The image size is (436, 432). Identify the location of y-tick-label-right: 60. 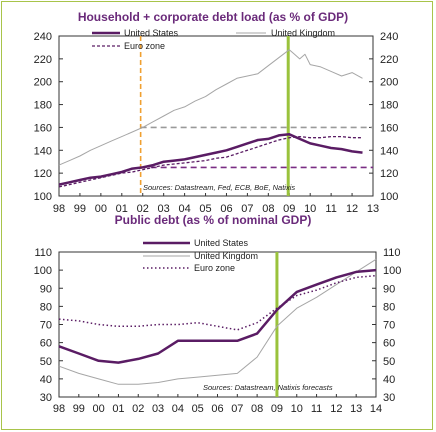
(389, 344).